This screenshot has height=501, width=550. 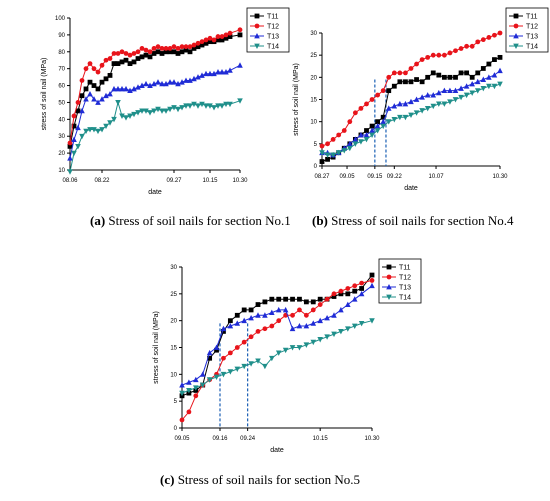 I want to click on caption-letter: (a), so click(x=97, y=220).